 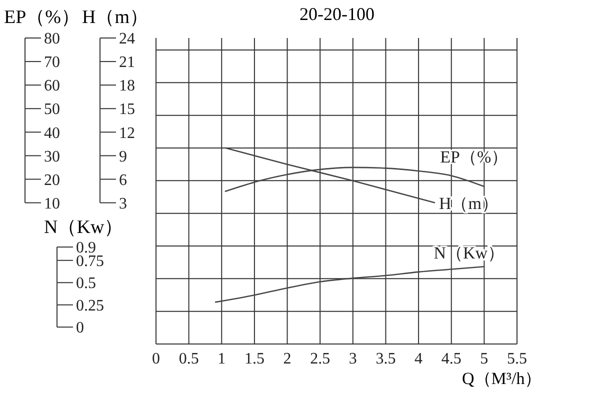 What do you see at coordinates (123, 203) in the screenshot?
I see `y2-tick-label: 3` at bounding box center [123, 203].